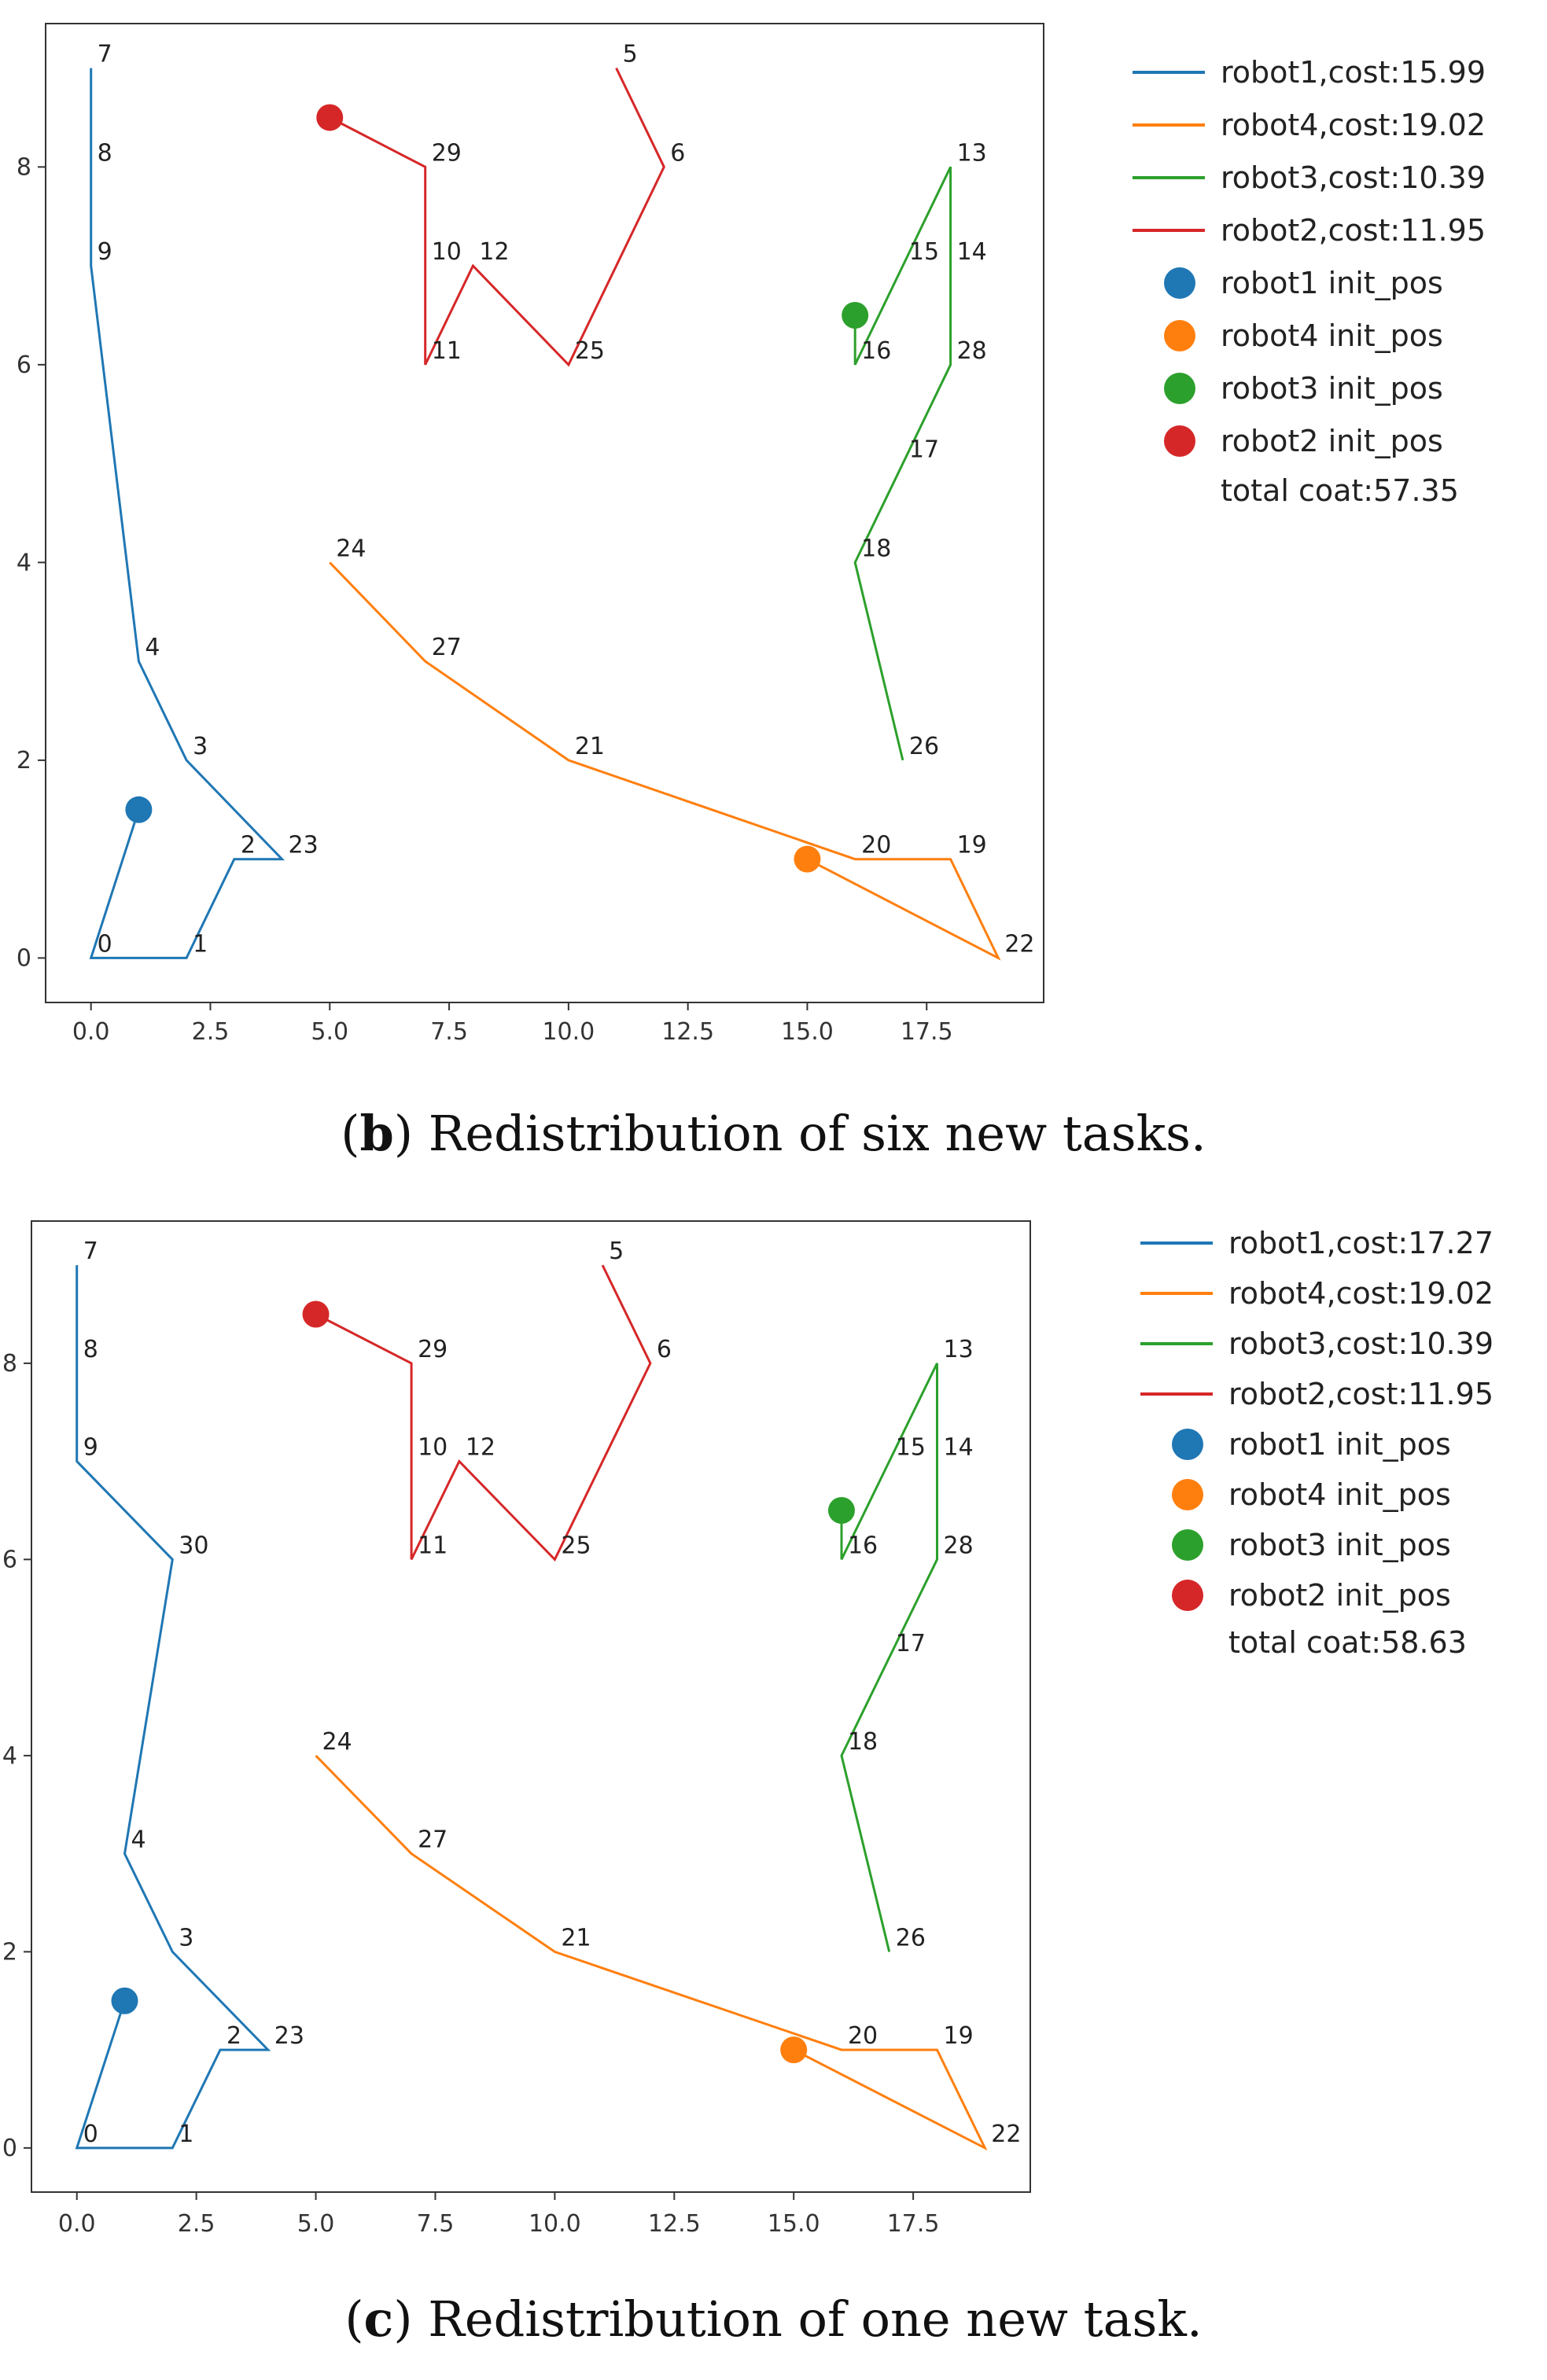 This screenshot has height=2380, width=1547. I want to click on point-label: 5, so click(630, 54).